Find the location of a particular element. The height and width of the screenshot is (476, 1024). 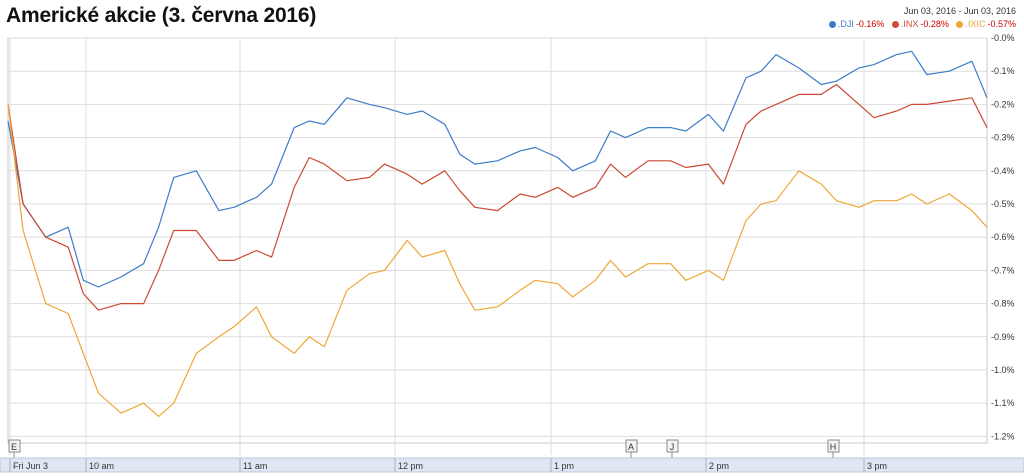

event-marker-label: J is located at coordinates (672, 447).